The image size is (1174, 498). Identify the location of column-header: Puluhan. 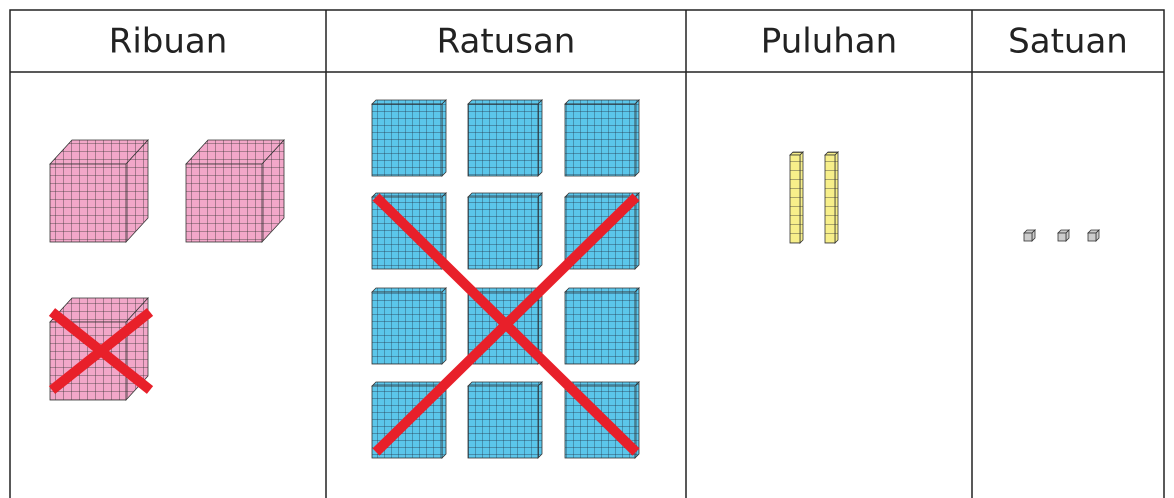
(829, 42).